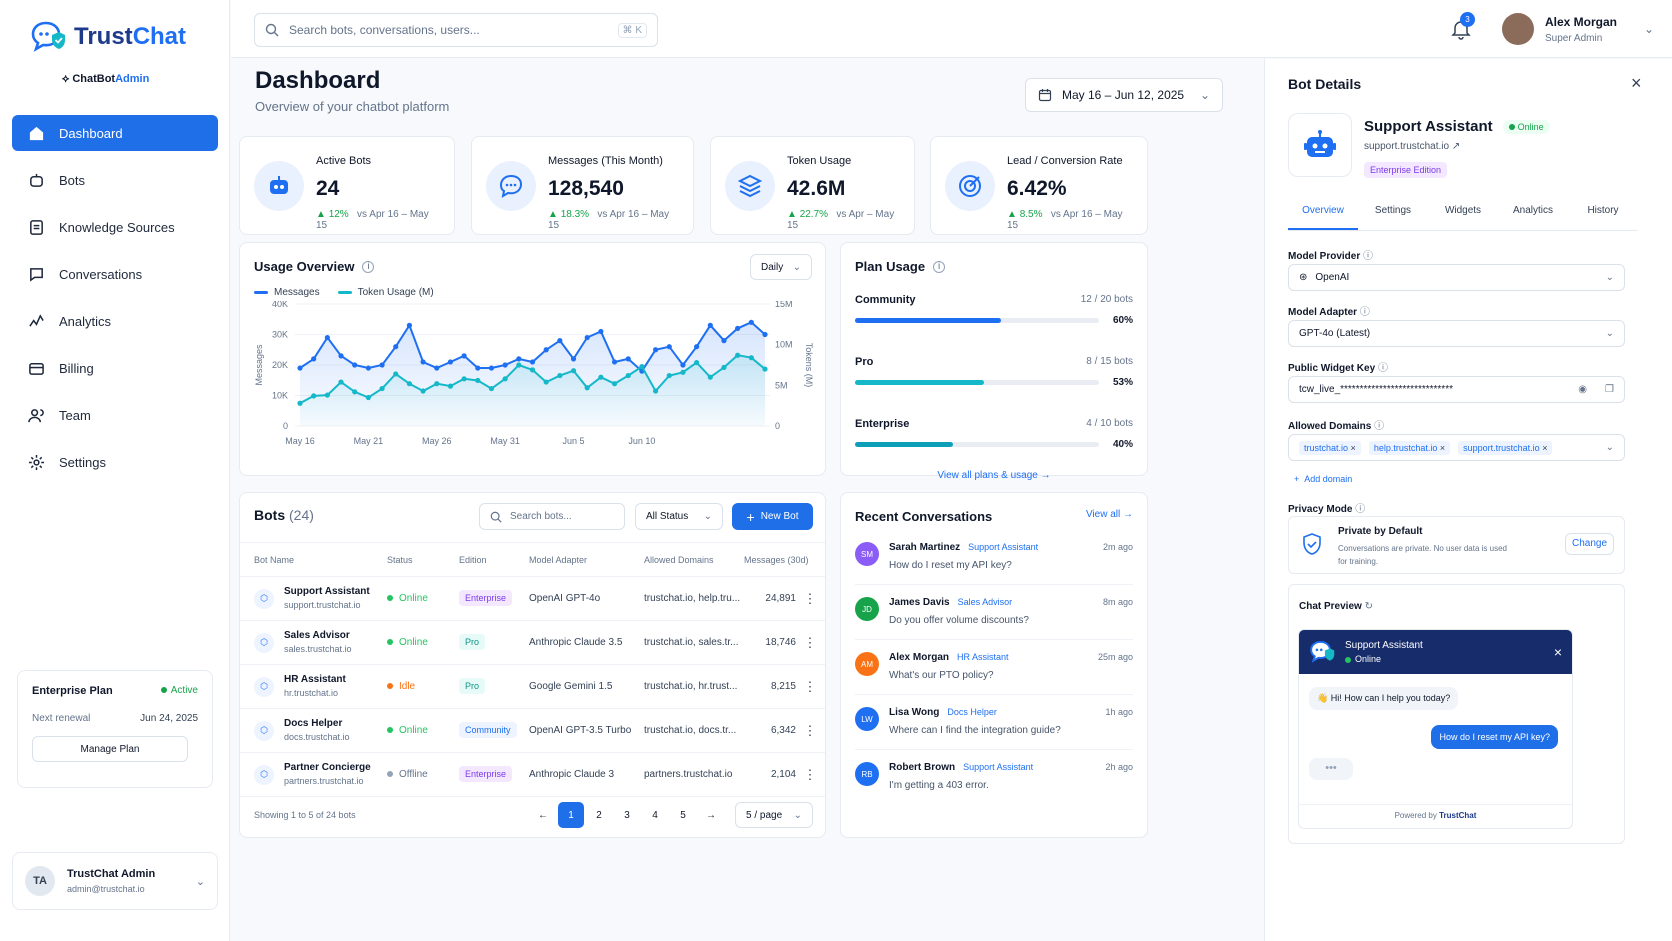  What do you see at coordinates (1603, 210) in the screenshot?
I see `tab-history: History` at bounding box center [1603, 210].